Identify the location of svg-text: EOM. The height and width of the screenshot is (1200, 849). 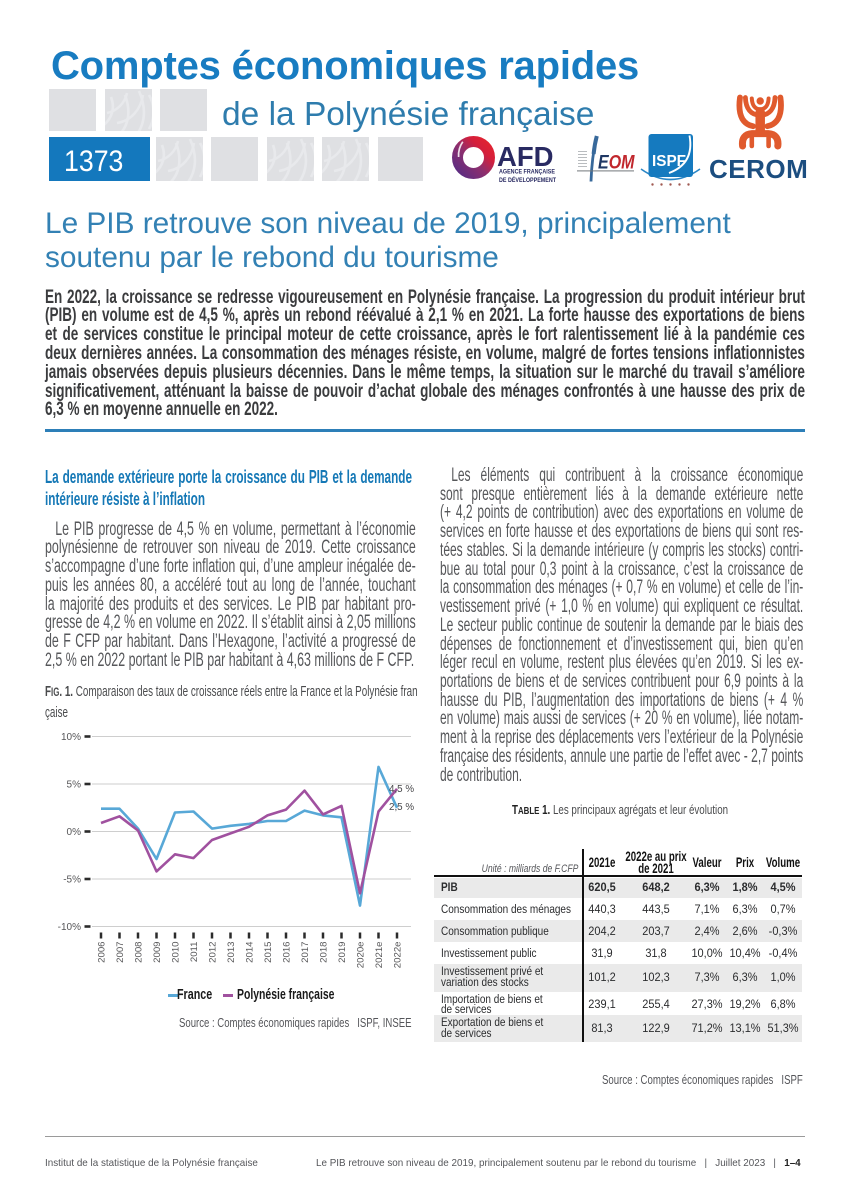
(616, 163).